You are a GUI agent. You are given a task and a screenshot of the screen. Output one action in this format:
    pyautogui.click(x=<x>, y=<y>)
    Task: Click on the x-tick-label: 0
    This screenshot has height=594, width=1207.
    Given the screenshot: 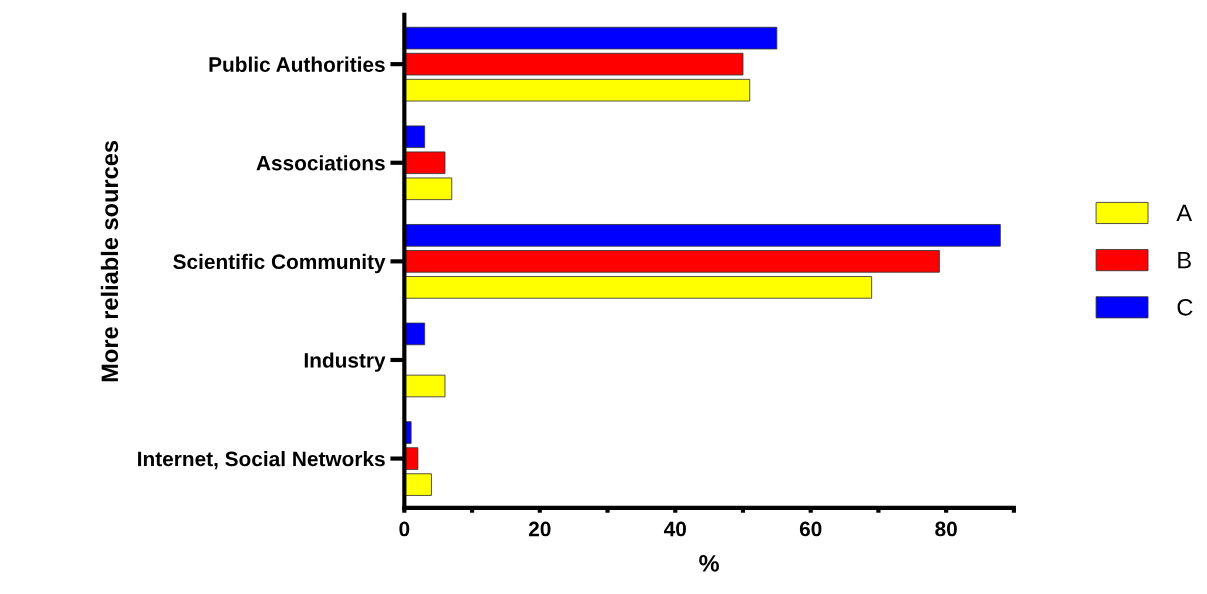 What is the action you would take?
    pyautogui.click(x=404, y=529)
    